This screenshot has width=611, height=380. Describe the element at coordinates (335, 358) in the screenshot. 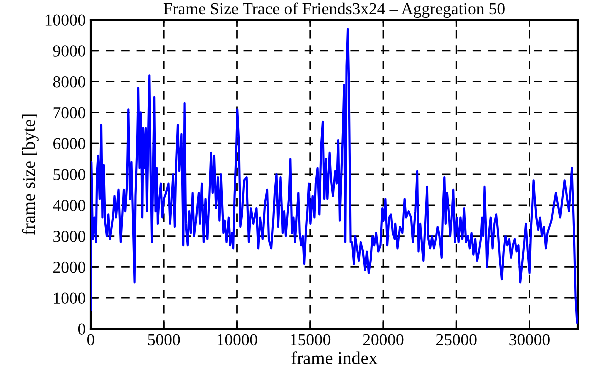

I see `x-axis-title: frame index` at that location.